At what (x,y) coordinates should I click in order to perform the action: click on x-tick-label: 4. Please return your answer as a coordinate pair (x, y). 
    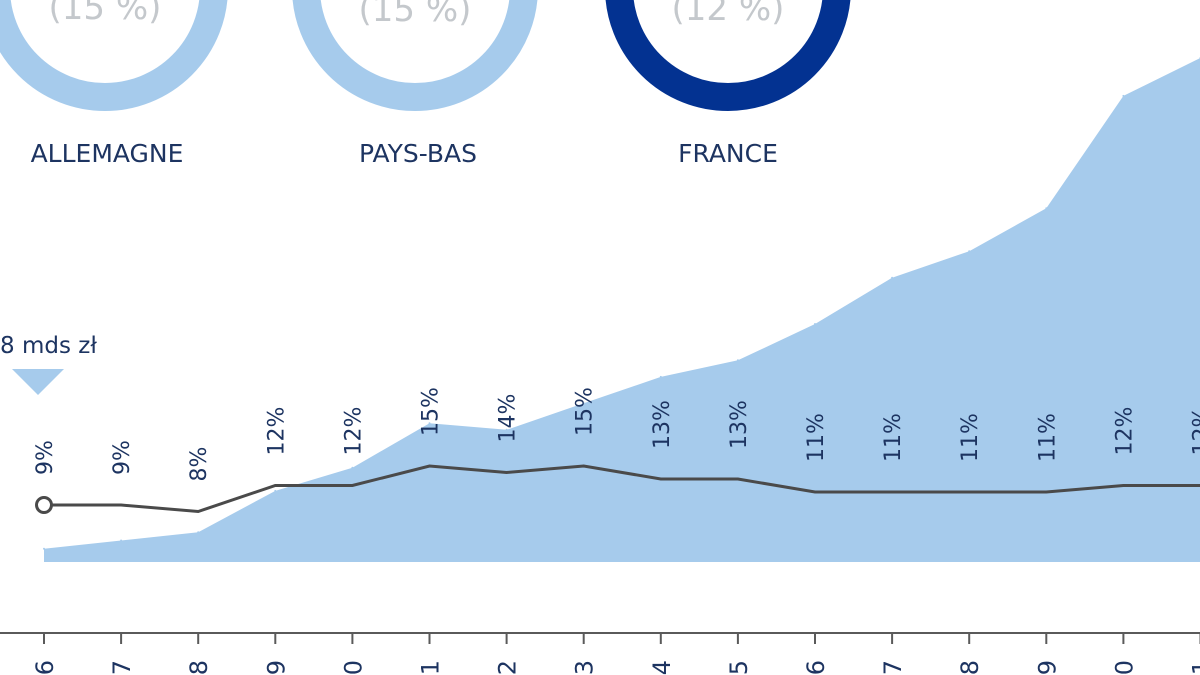
    Looking at the image, I should click on (662, 667).